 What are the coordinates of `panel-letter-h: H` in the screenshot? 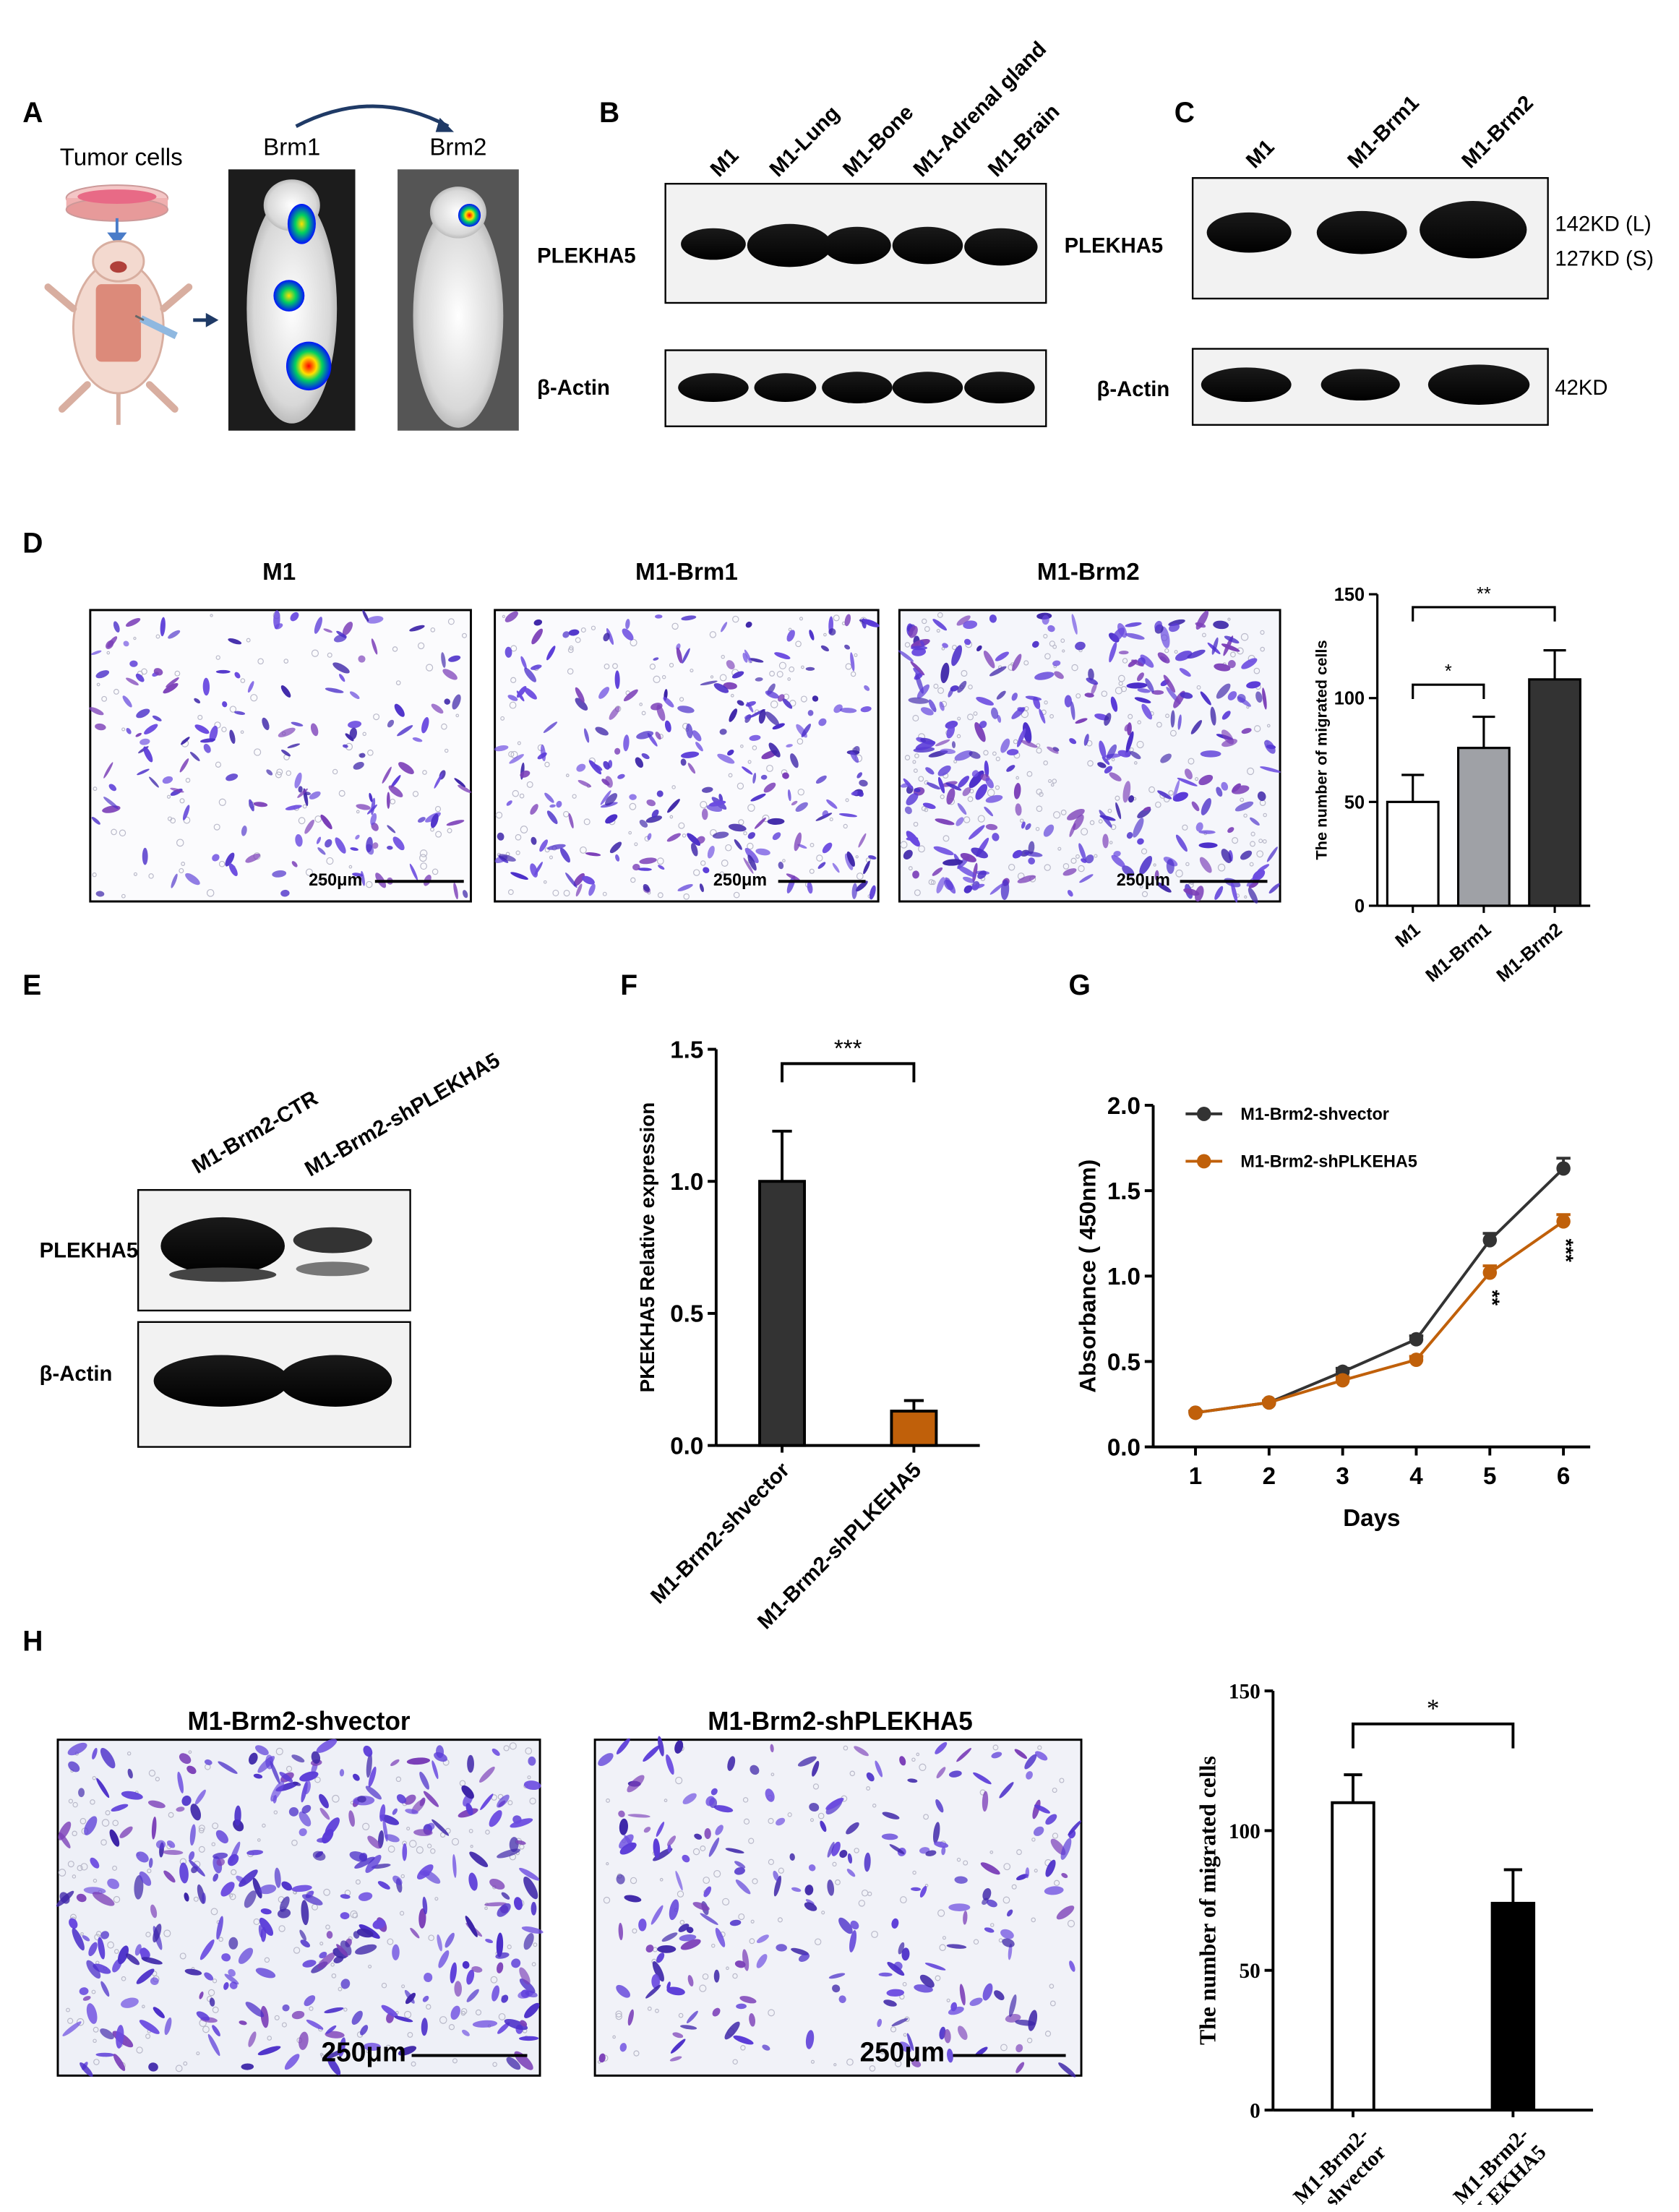 It's located at (32, 1641).